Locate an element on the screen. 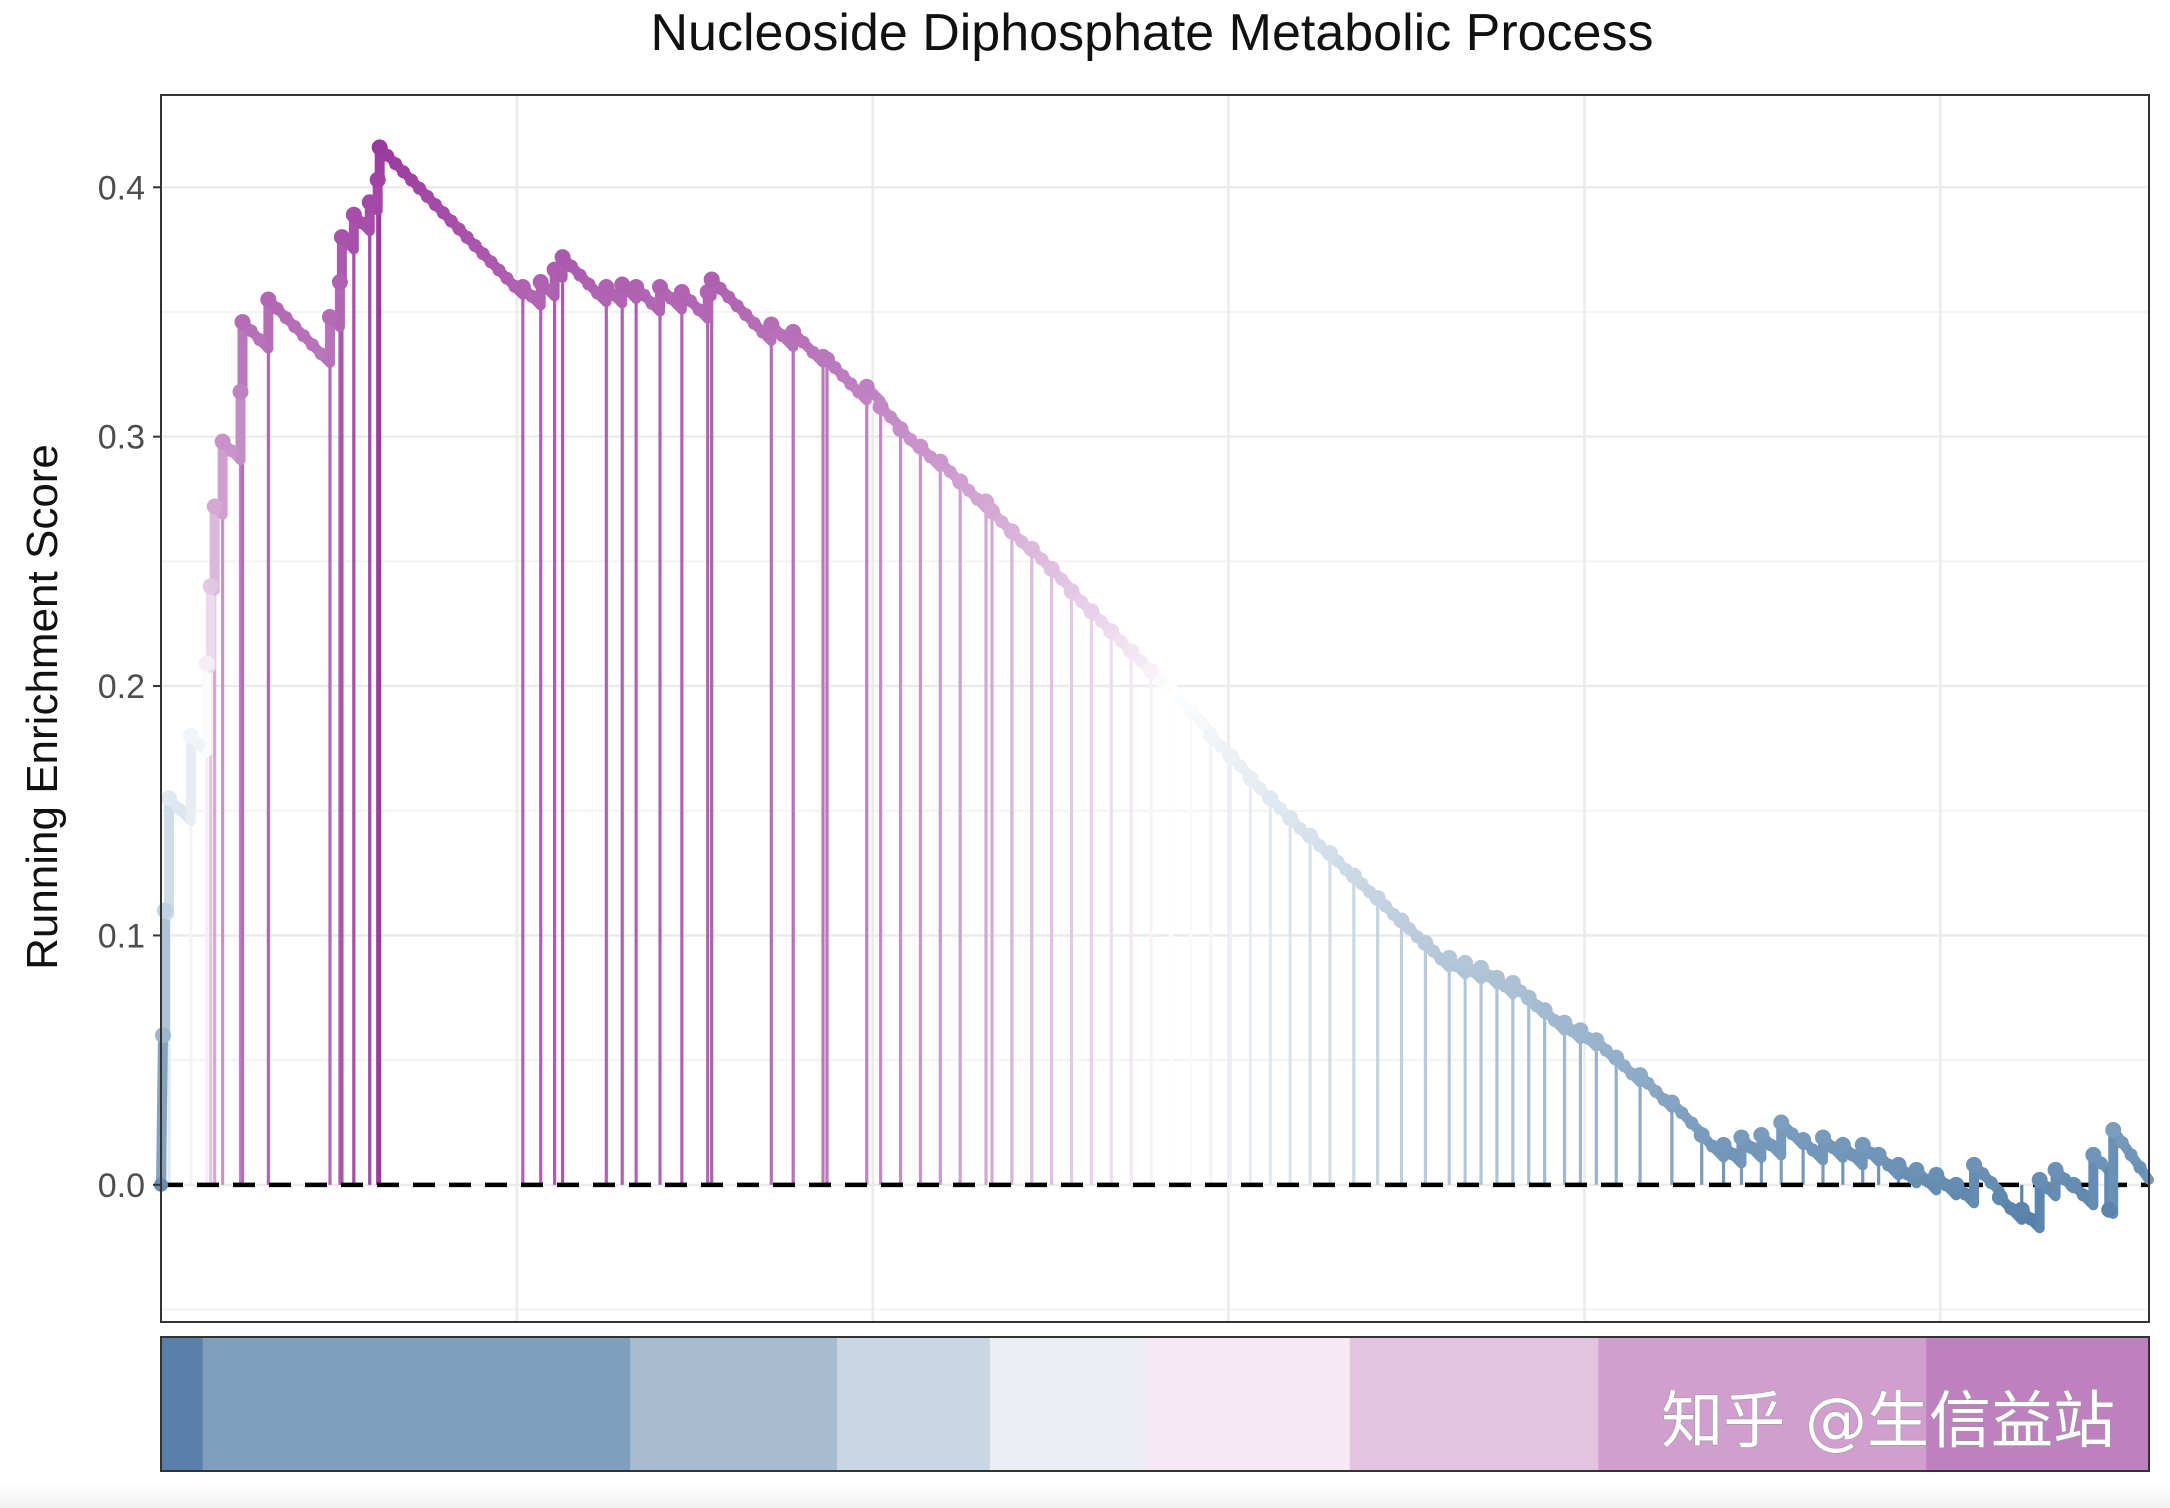  y-tick-label: 0.2 is located at coordinates (121, 687).